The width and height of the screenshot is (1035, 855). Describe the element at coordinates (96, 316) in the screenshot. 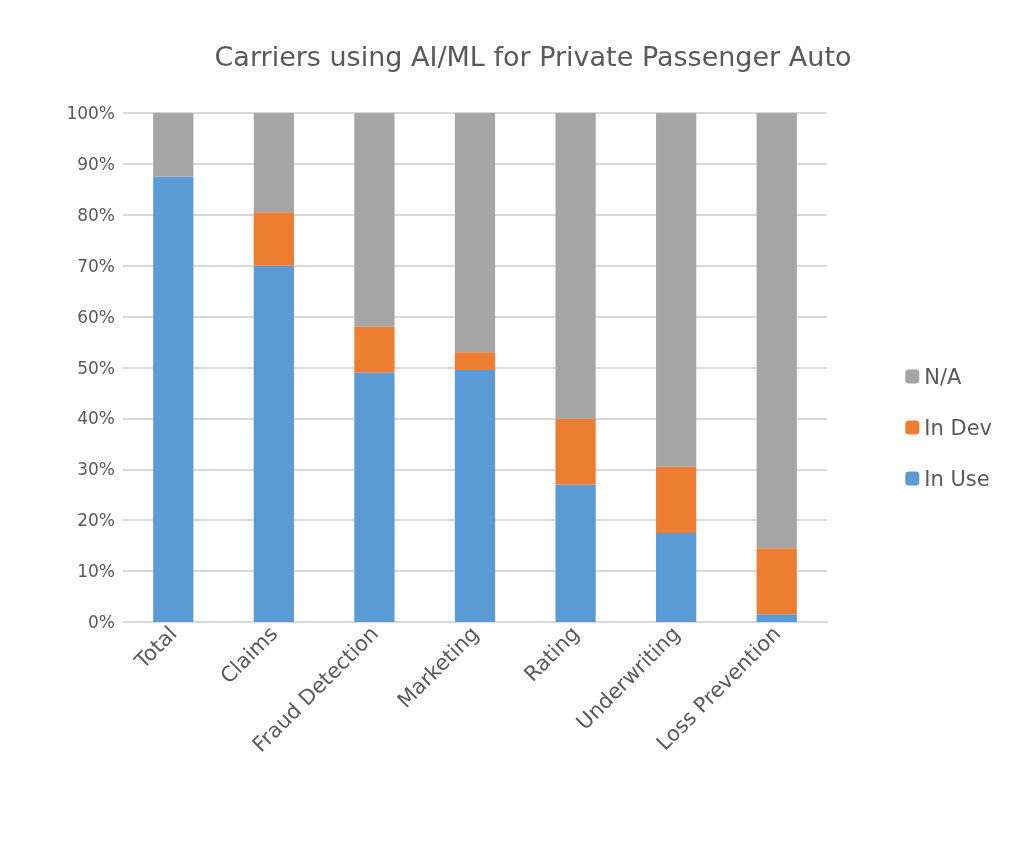

I see `y-tick-label: 60%` at that location.